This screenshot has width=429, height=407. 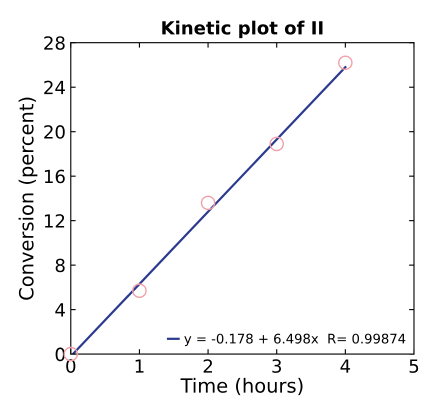 I want to click on y-tick-label: 4, so click(x=60, y=309).